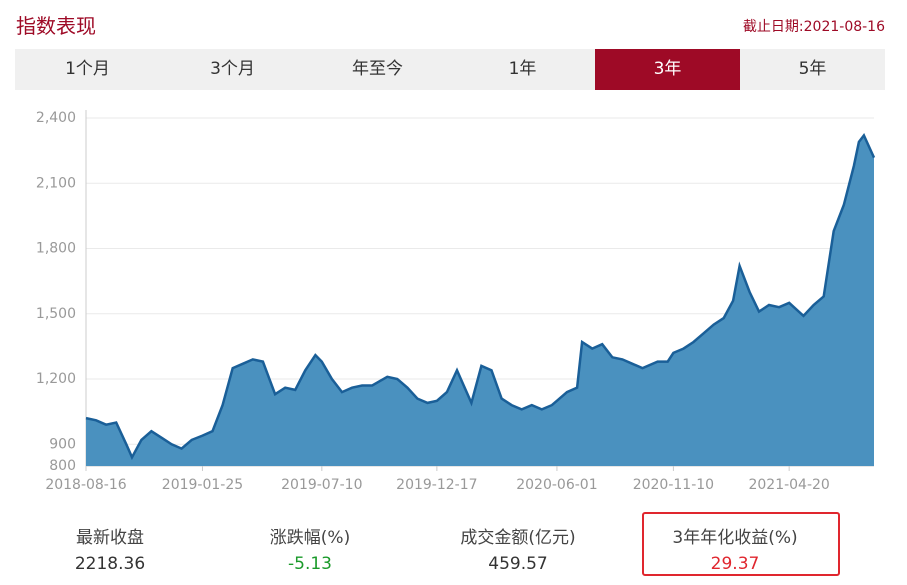  Describe the element at coordinates (232, 69) in the screenshot. I see `tab: 3个月` at that location.